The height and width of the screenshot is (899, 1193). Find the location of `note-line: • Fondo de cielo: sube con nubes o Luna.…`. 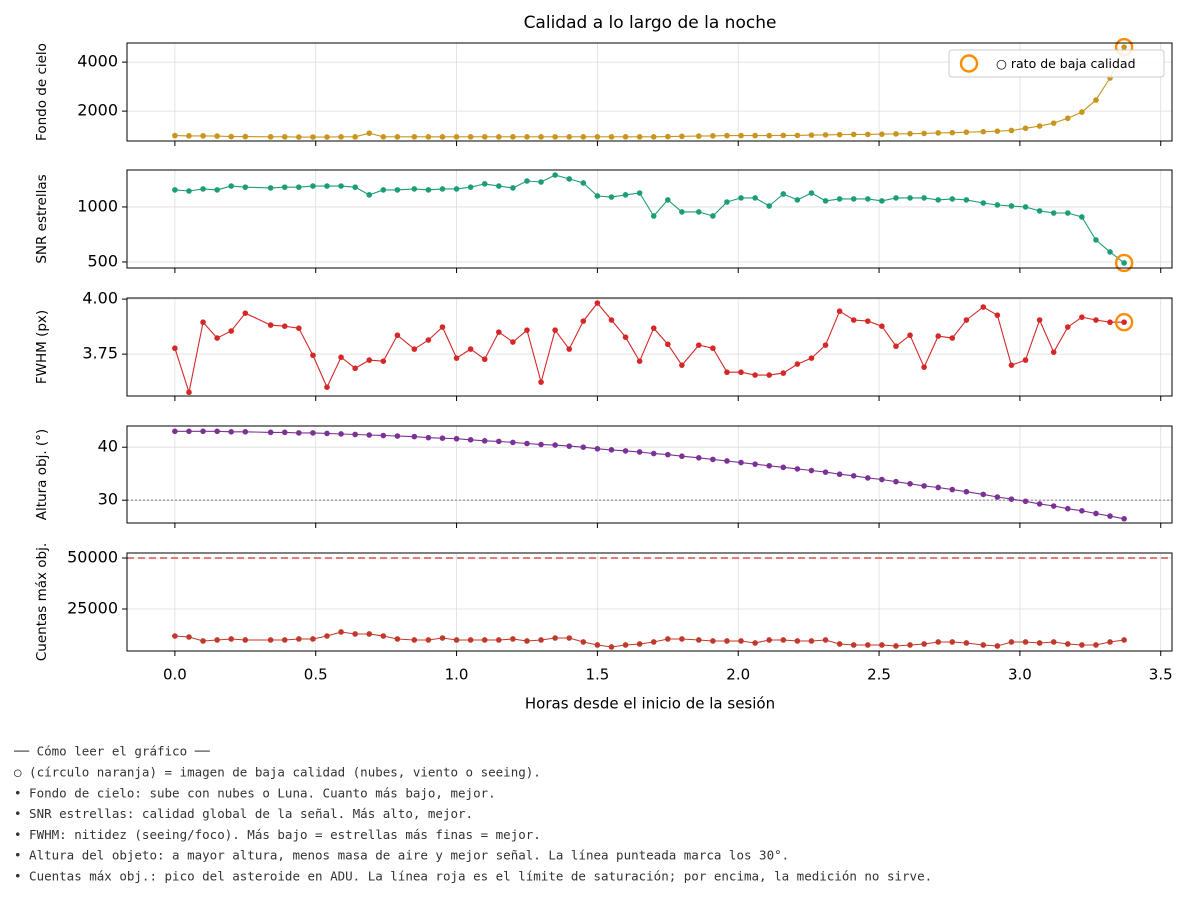

note-line: • Fondo de cielo: sube con nubes o Luna.… is located at coordinates (255, 792).